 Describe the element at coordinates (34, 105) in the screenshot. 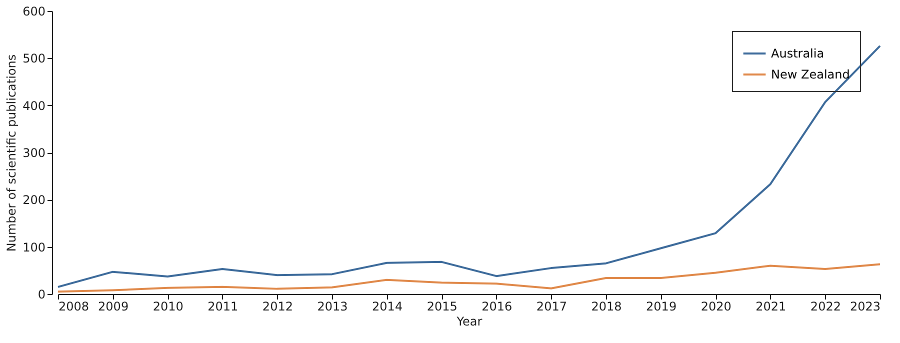

I see `y-tick-label: 400` at that location.